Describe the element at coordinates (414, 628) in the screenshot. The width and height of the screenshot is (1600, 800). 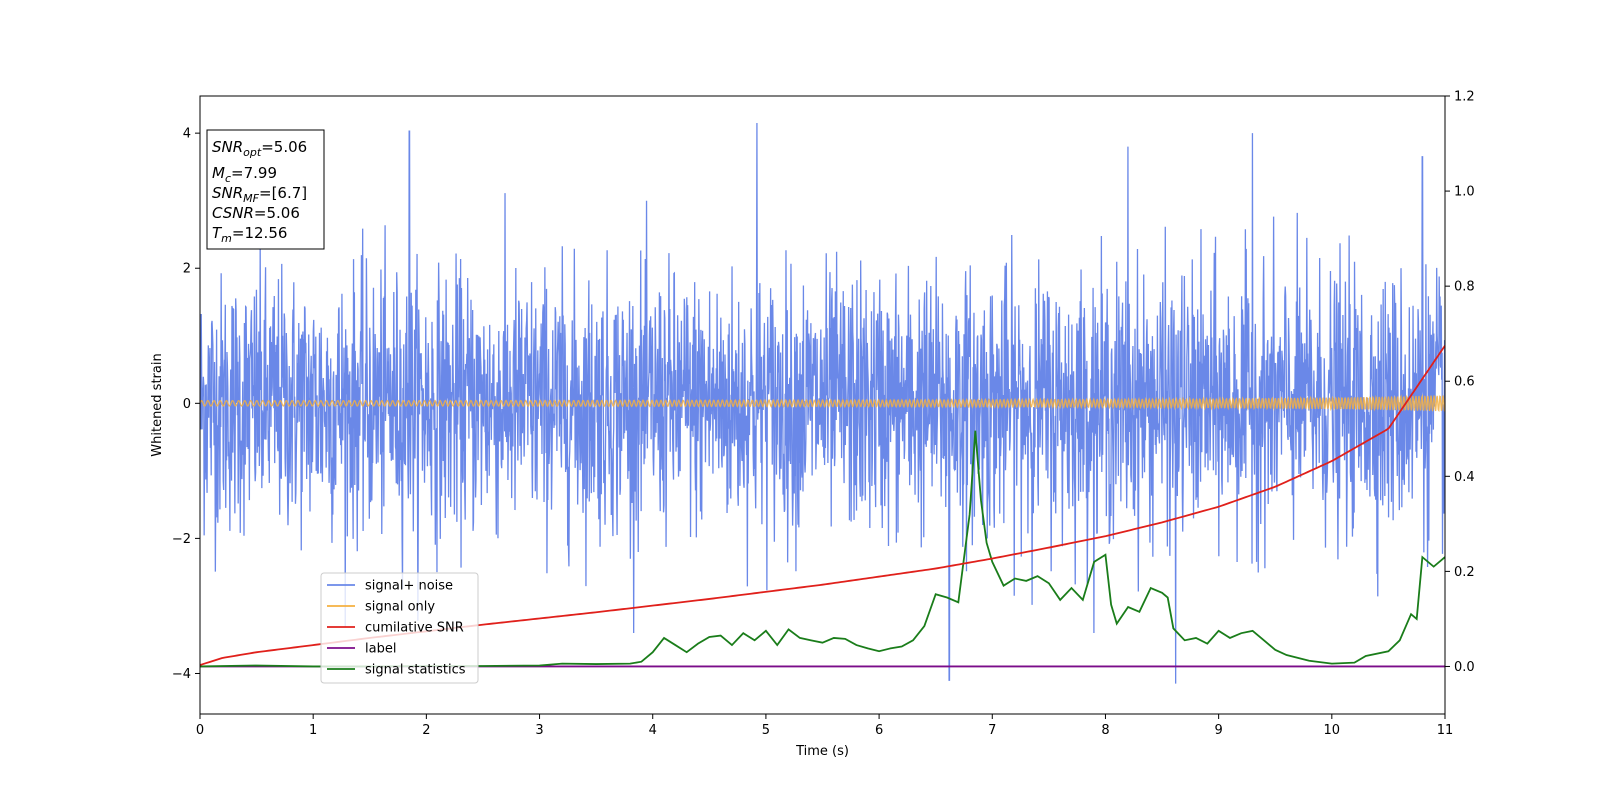
I see `legend-label-cumilative-snr: cumilative SNR` at that location.